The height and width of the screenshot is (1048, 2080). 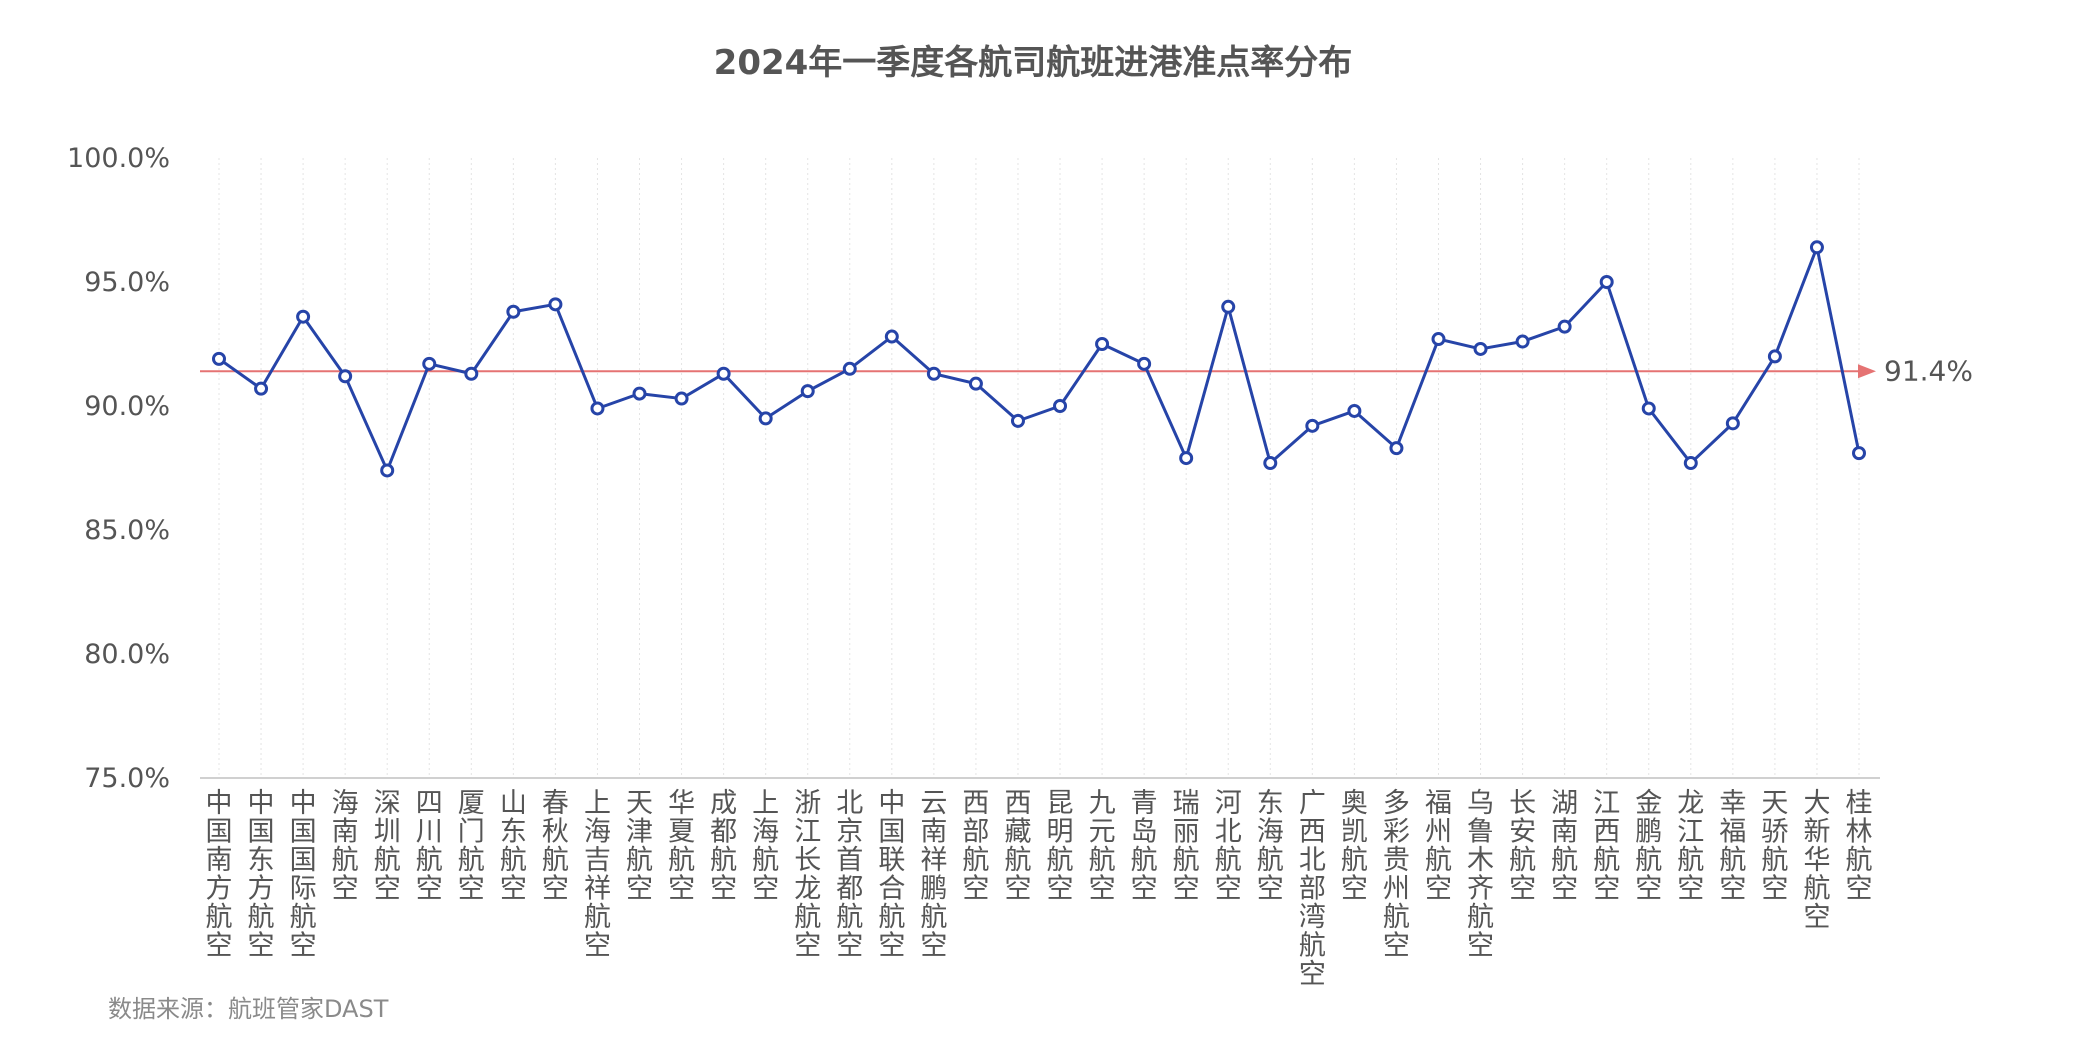 I want to click on y-tick-label: 85.0%, so click(x=127, y=530).